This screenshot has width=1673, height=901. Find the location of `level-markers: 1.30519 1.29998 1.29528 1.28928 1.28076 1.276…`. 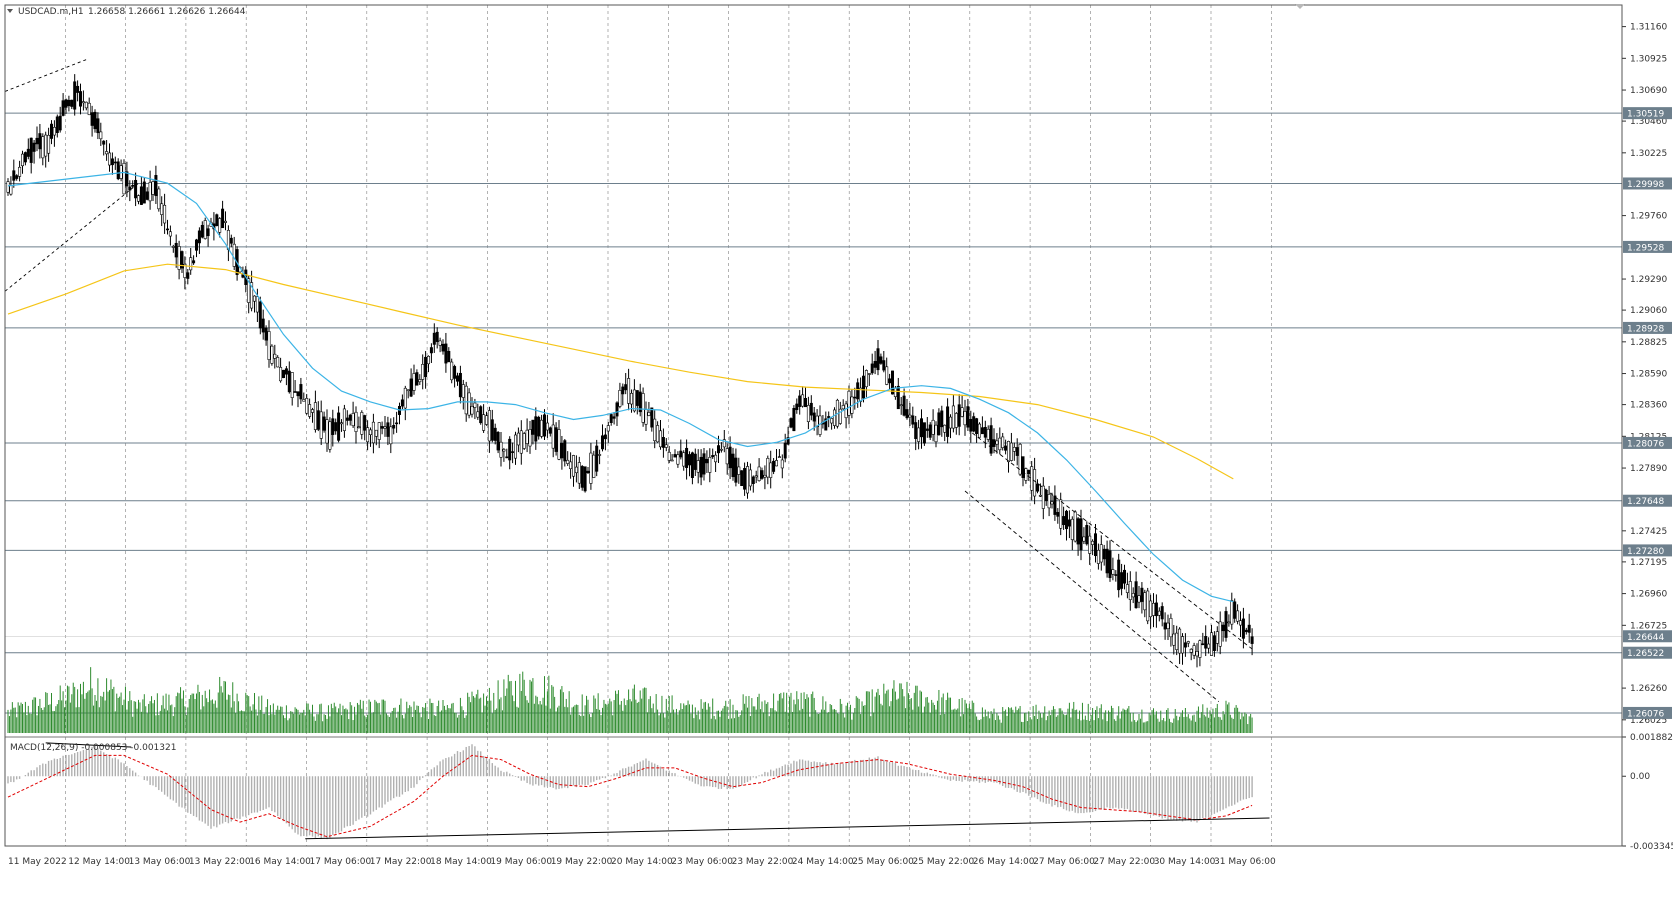

level-markers: 1.30519 1.29998 1.29528 1.28928 1.28076 1.276… is located at coordinates (1647, 413).